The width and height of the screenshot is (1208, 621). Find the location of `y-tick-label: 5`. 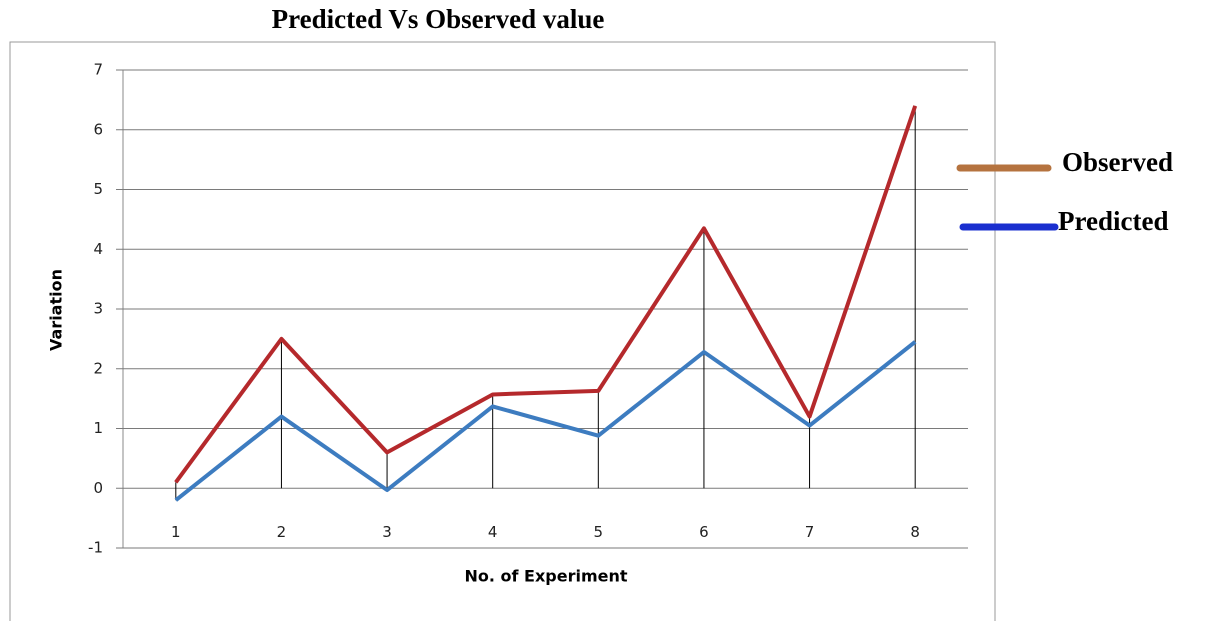

y-tick-label: 5 is located at coordinates (98, 189).